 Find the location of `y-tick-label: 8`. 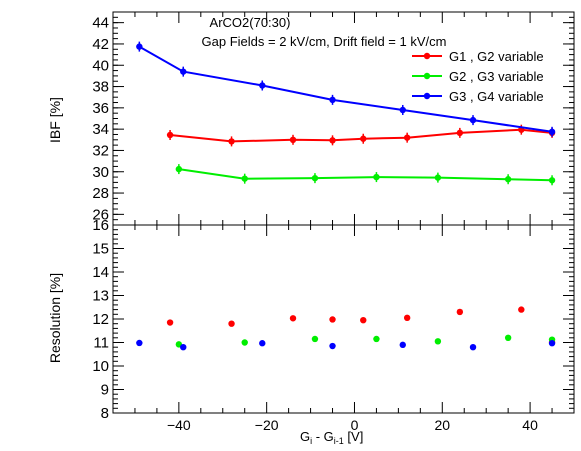

y-tick-label: 8 is located at coordinates (105, 413).